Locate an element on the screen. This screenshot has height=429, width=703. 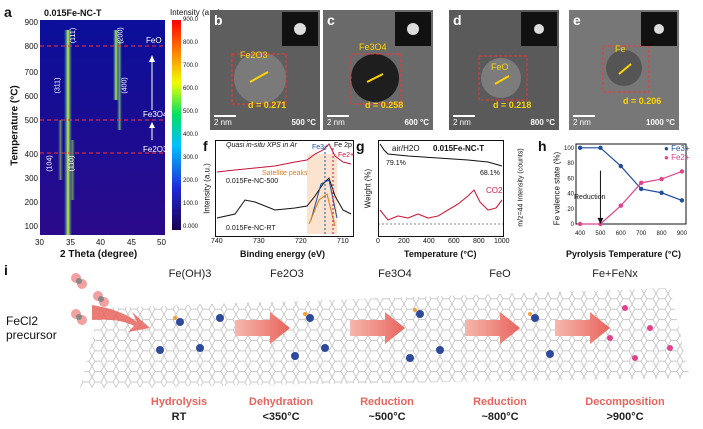
panel-c-scale: 2 nm is located at coordinates (336, 122).